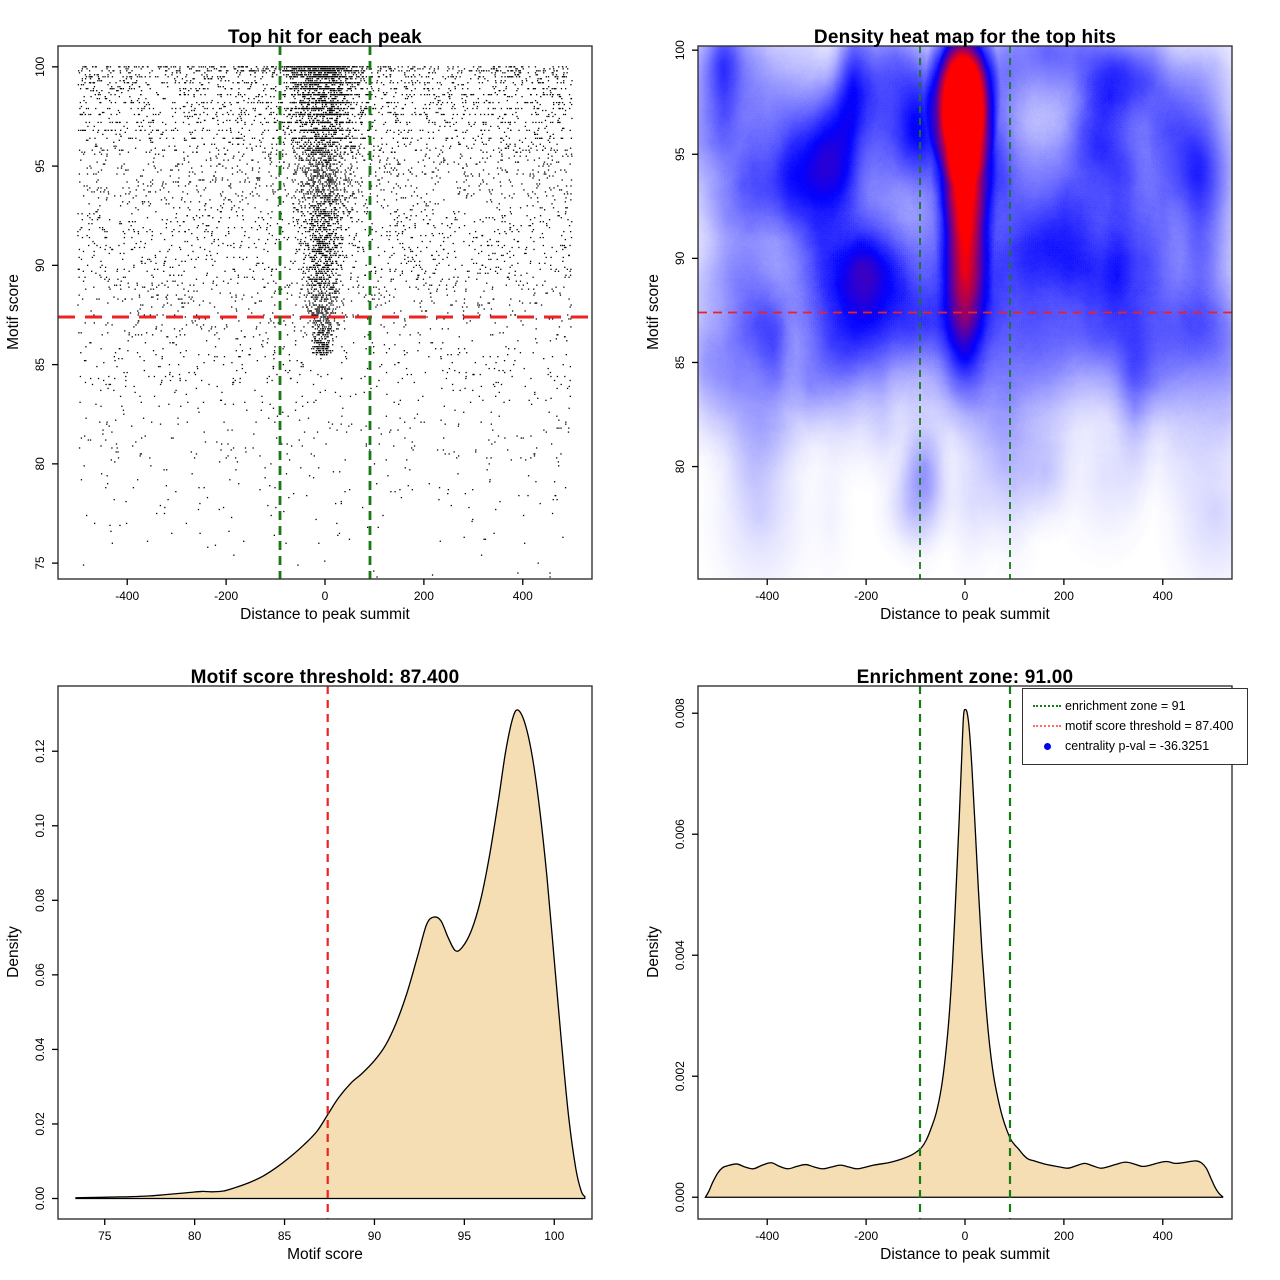 Image resolution: width=1280 pixels, height=1280 pixels. I want to click on legend-label: enrichment zone = 91, so click(1125, 706).